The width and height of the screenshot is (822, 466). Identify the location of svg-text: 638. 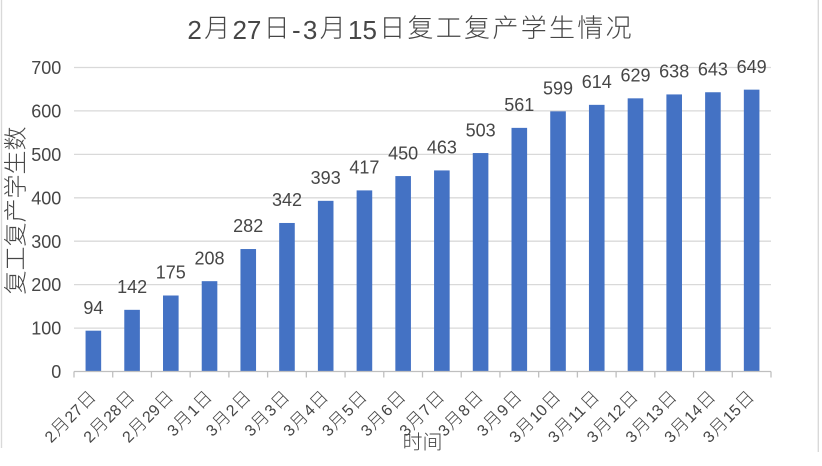
(674, 72).